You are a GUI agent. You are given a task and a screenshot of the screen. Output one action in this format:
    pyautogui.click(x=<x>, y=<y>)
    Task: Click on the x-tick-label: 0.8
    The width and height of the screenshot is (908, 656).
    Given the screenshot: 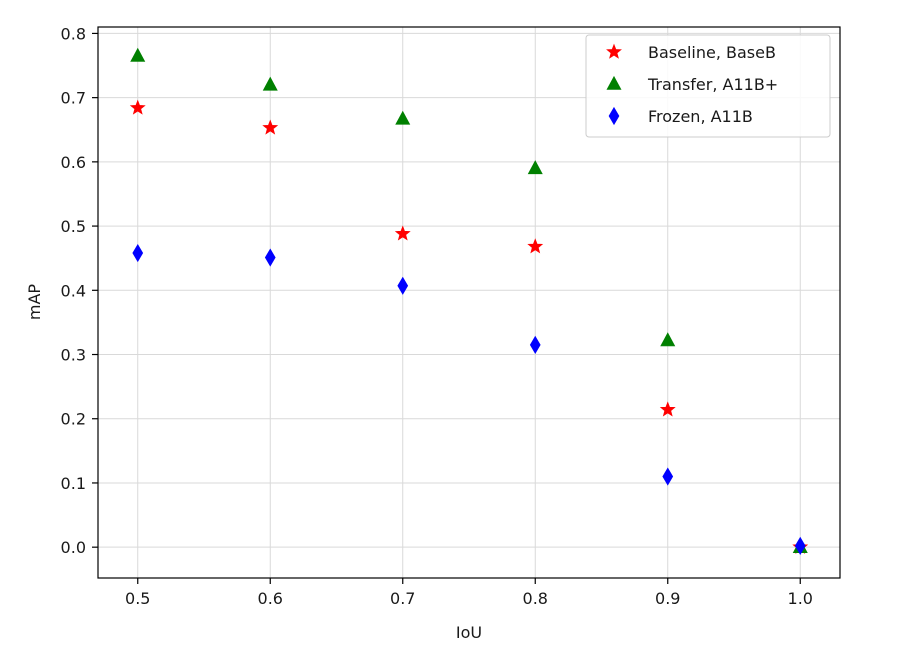 What is the action you would take?
    pyautogui.click(x=535, y=598)
    